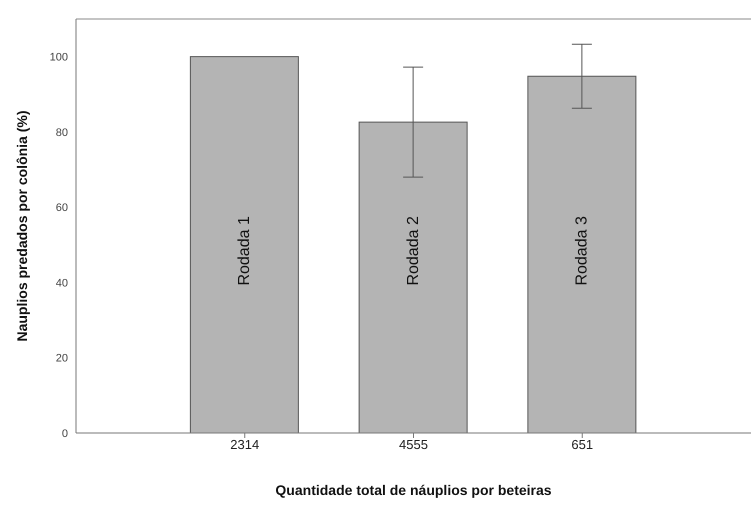 This screenshot has width=753, height=520. Describe the element at coordinates (59, 58) in the screenshot. I see `y-tick-label: 100` at that location.